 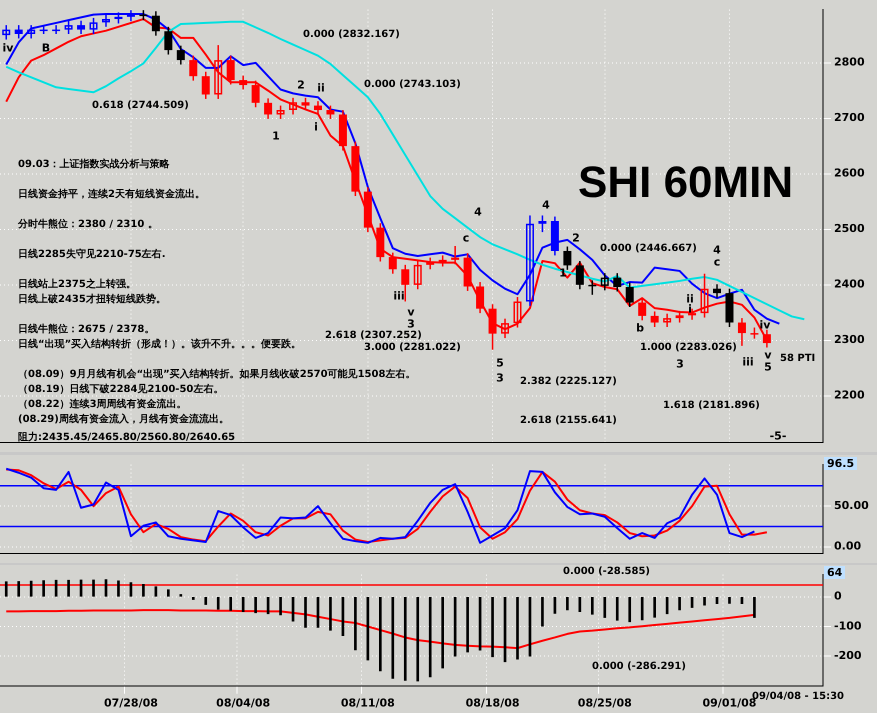 What do you see at coordinates (102, 404) in the screenshot?
I see `annotation: （08.22）连续3周周线有资金流出。` at bounding box center [102, 404].